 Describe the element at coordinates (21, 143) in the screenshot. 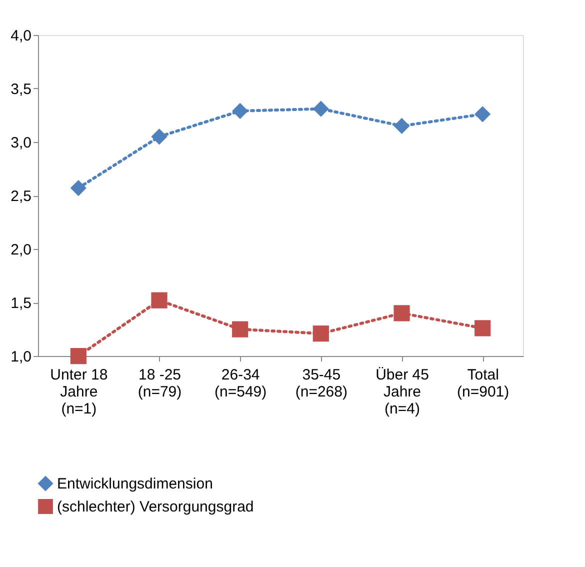

I see `y-tick-label: 3,0` at that location.